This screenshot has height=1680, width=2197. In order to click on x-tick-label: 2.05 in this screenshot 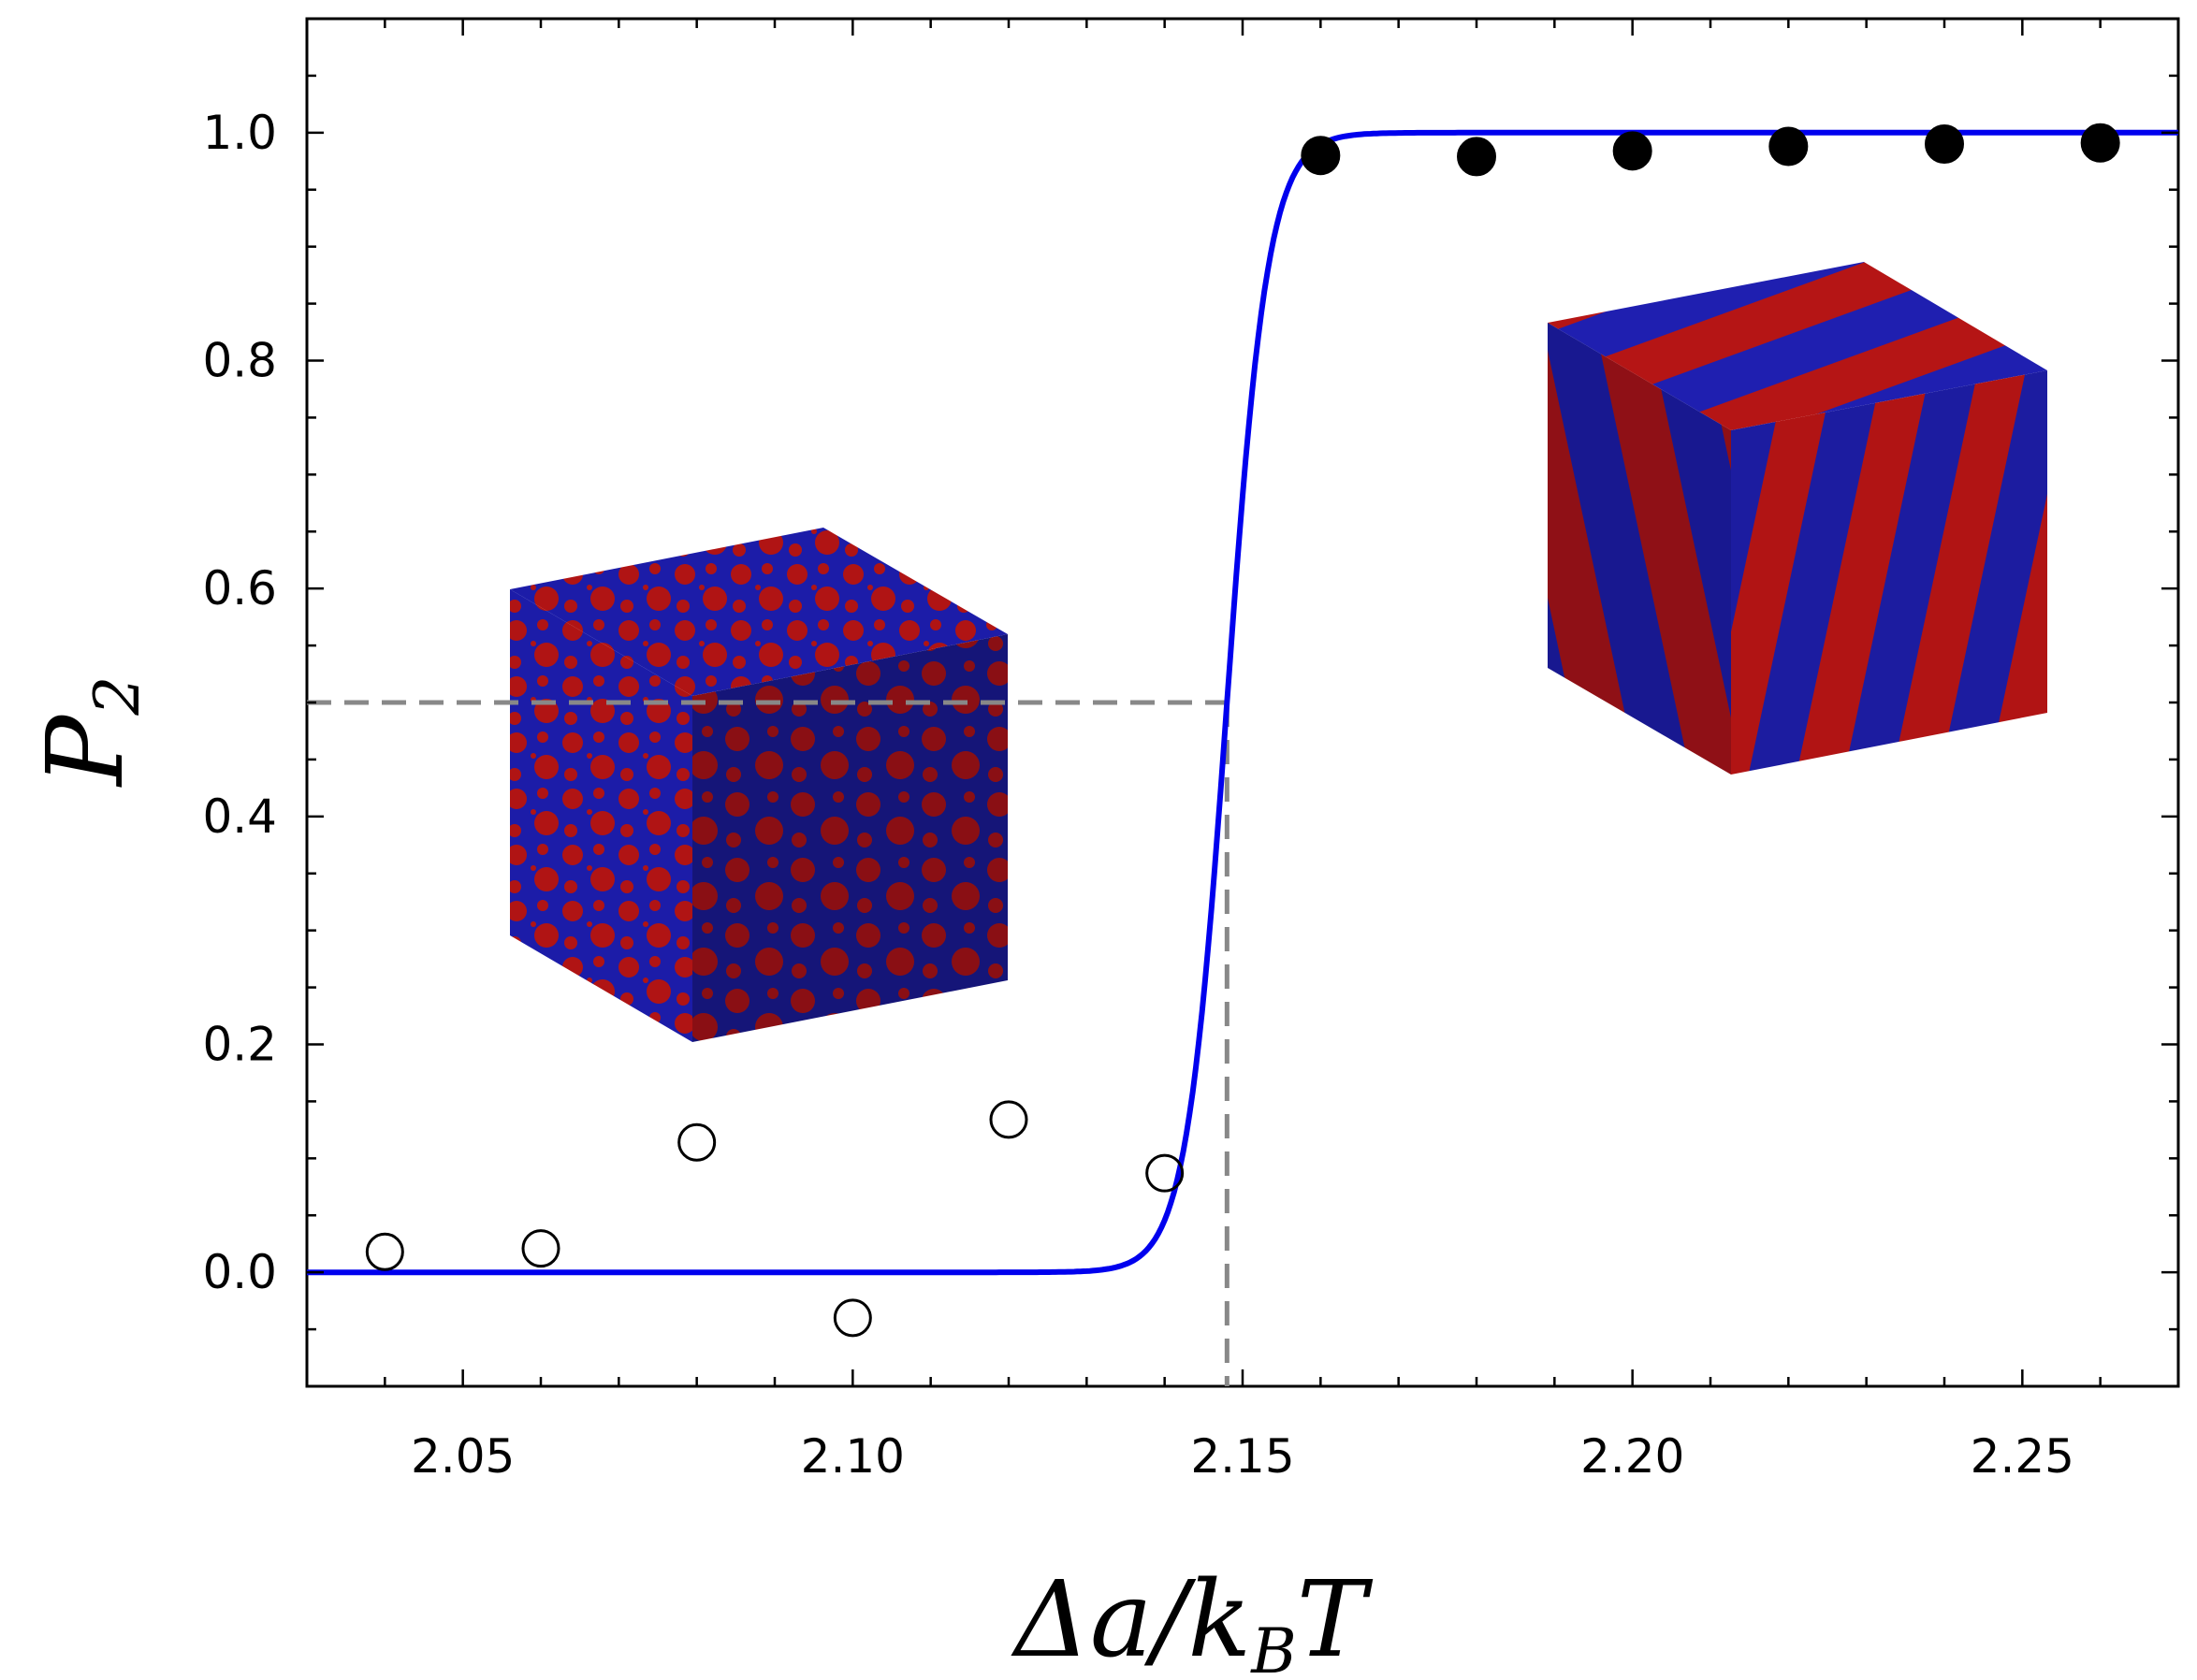, I will do `click(463, 1456)`.